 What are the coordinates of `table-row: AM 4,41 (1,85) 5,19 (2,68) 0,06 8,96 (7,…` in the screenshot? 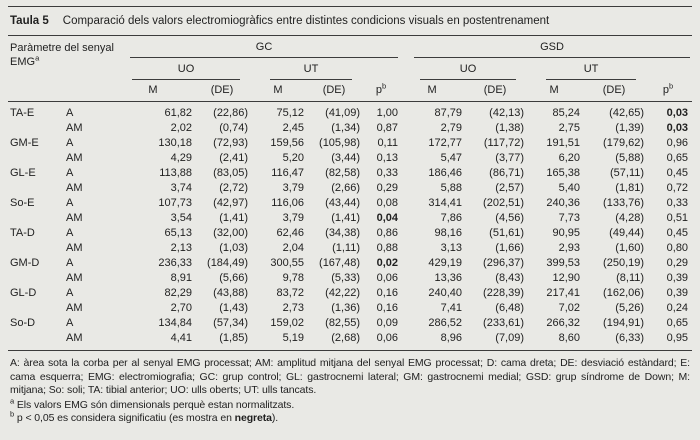 It's located at (350, 341).